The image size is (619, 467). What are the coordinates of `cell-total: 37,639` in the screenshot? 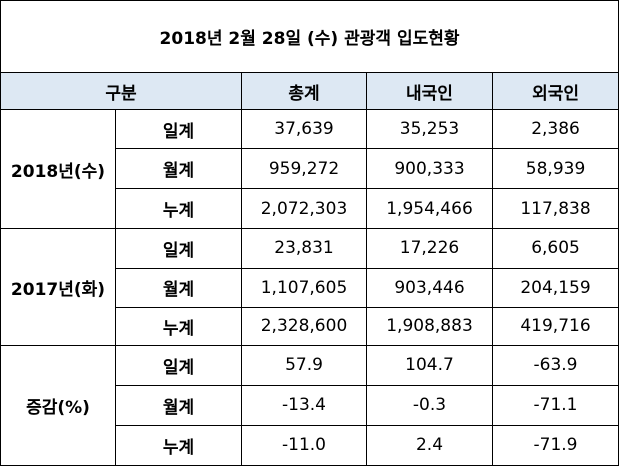 It's located at (304, 129).